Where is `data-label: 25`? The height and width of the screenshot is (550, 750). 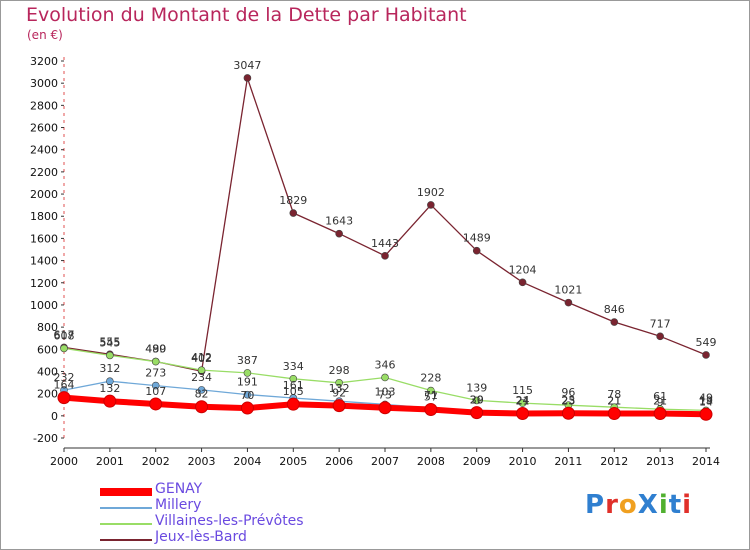 data-label: 25 is located at coordinates (568, 400).